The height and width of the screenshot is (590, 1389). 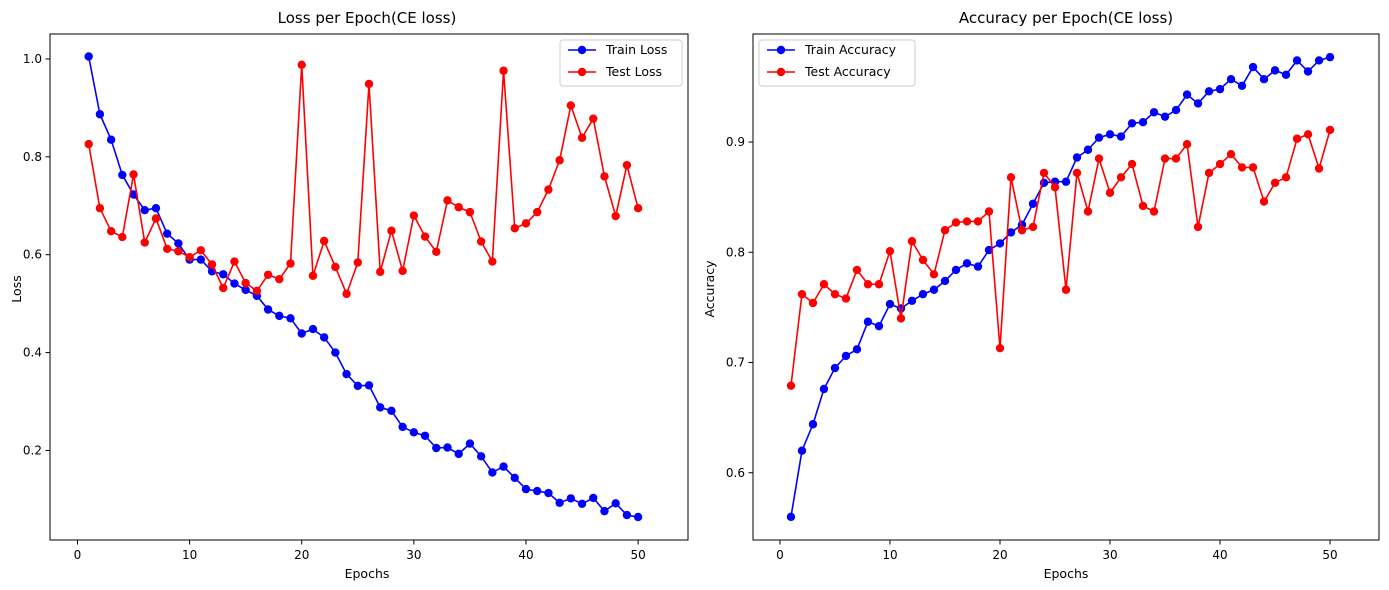 What do you see at coordinates (735, 142) in the screenshot?
I see `accuracy-y-tick-label: 0.9` at bounding box center [735, 142].